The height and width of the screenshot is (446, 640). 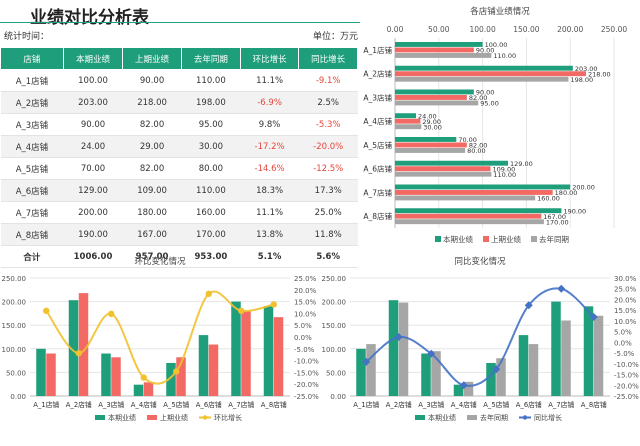 I want to click on y-tick-label: 250.00, so click(x=334, y=279).